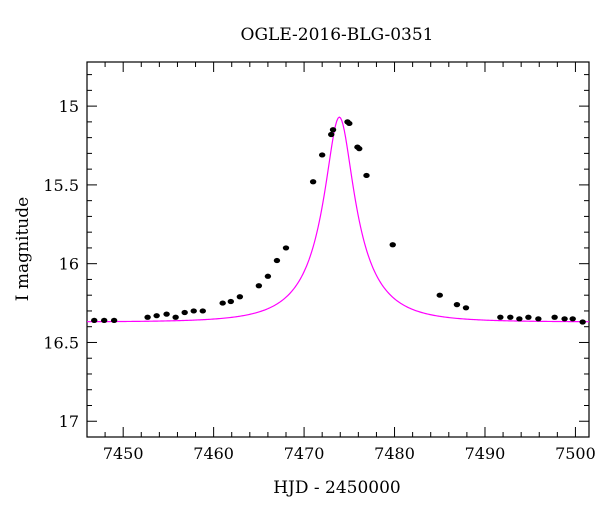  I want to click on y-tick-label: 16, so click(69, 264).